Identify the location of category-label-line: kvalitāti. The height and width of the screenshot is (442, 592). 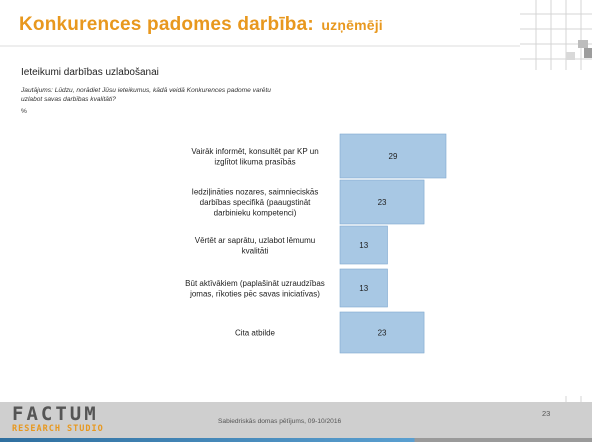
(255, 250).